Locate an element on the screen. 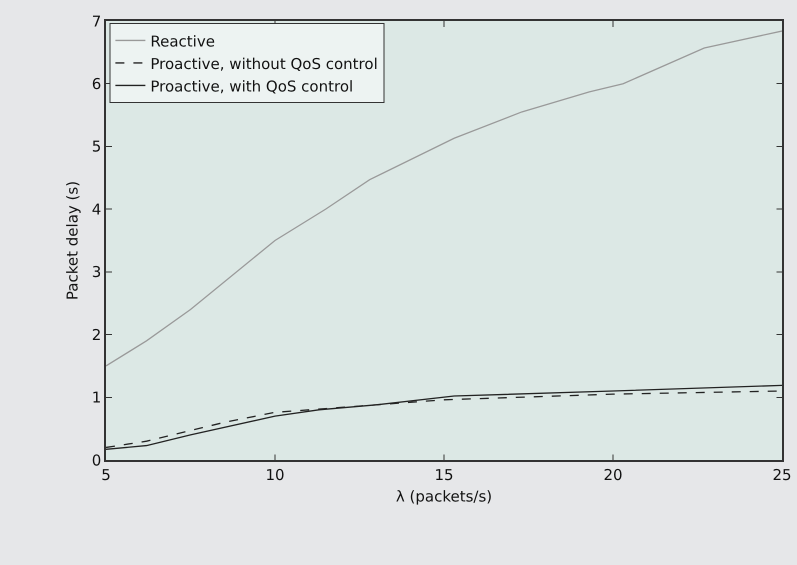  y-tick-label: 7 is located at coordinates (97, 21).